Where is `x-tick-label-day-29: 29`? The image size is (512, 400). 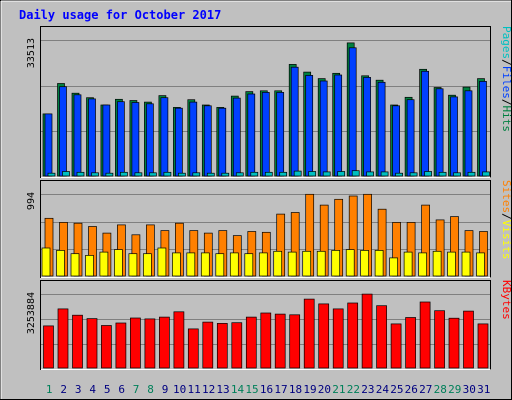
x-tick-label-day-29: 29 is located at coordinates (454, 389).